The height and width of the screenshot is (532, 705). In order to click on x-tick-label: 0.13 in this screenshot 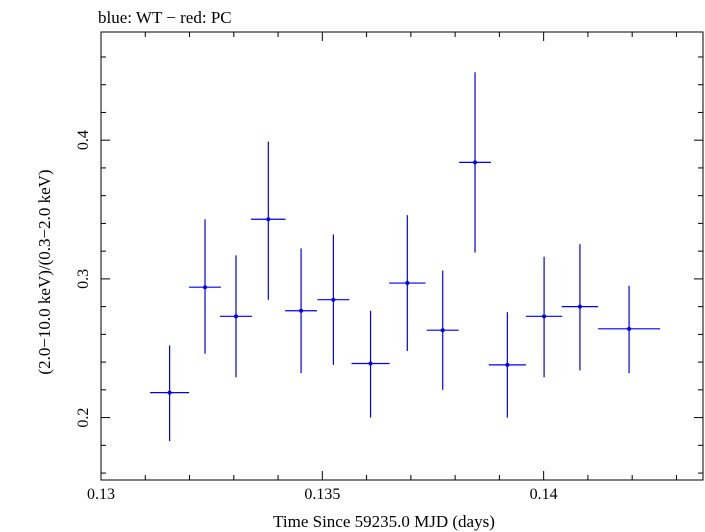, I will do `click(101, 494)`.